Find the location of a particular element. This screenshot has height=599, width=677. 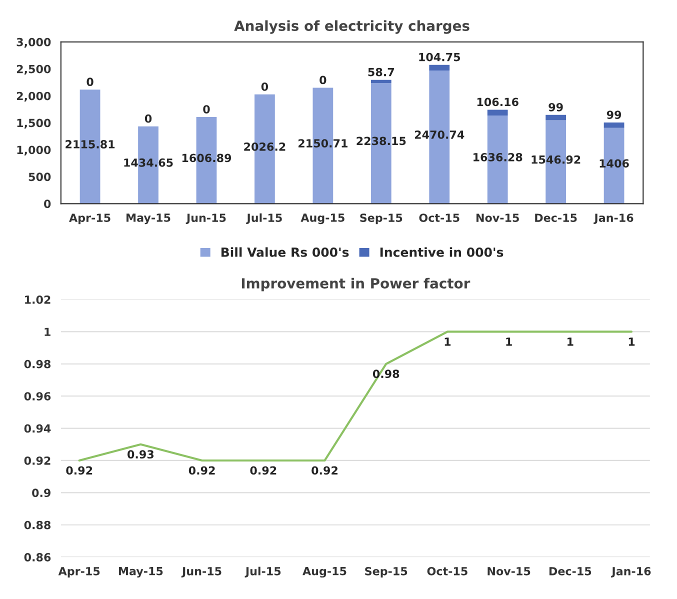

data-label: 2115.81 is located at coordinates (90, 144).